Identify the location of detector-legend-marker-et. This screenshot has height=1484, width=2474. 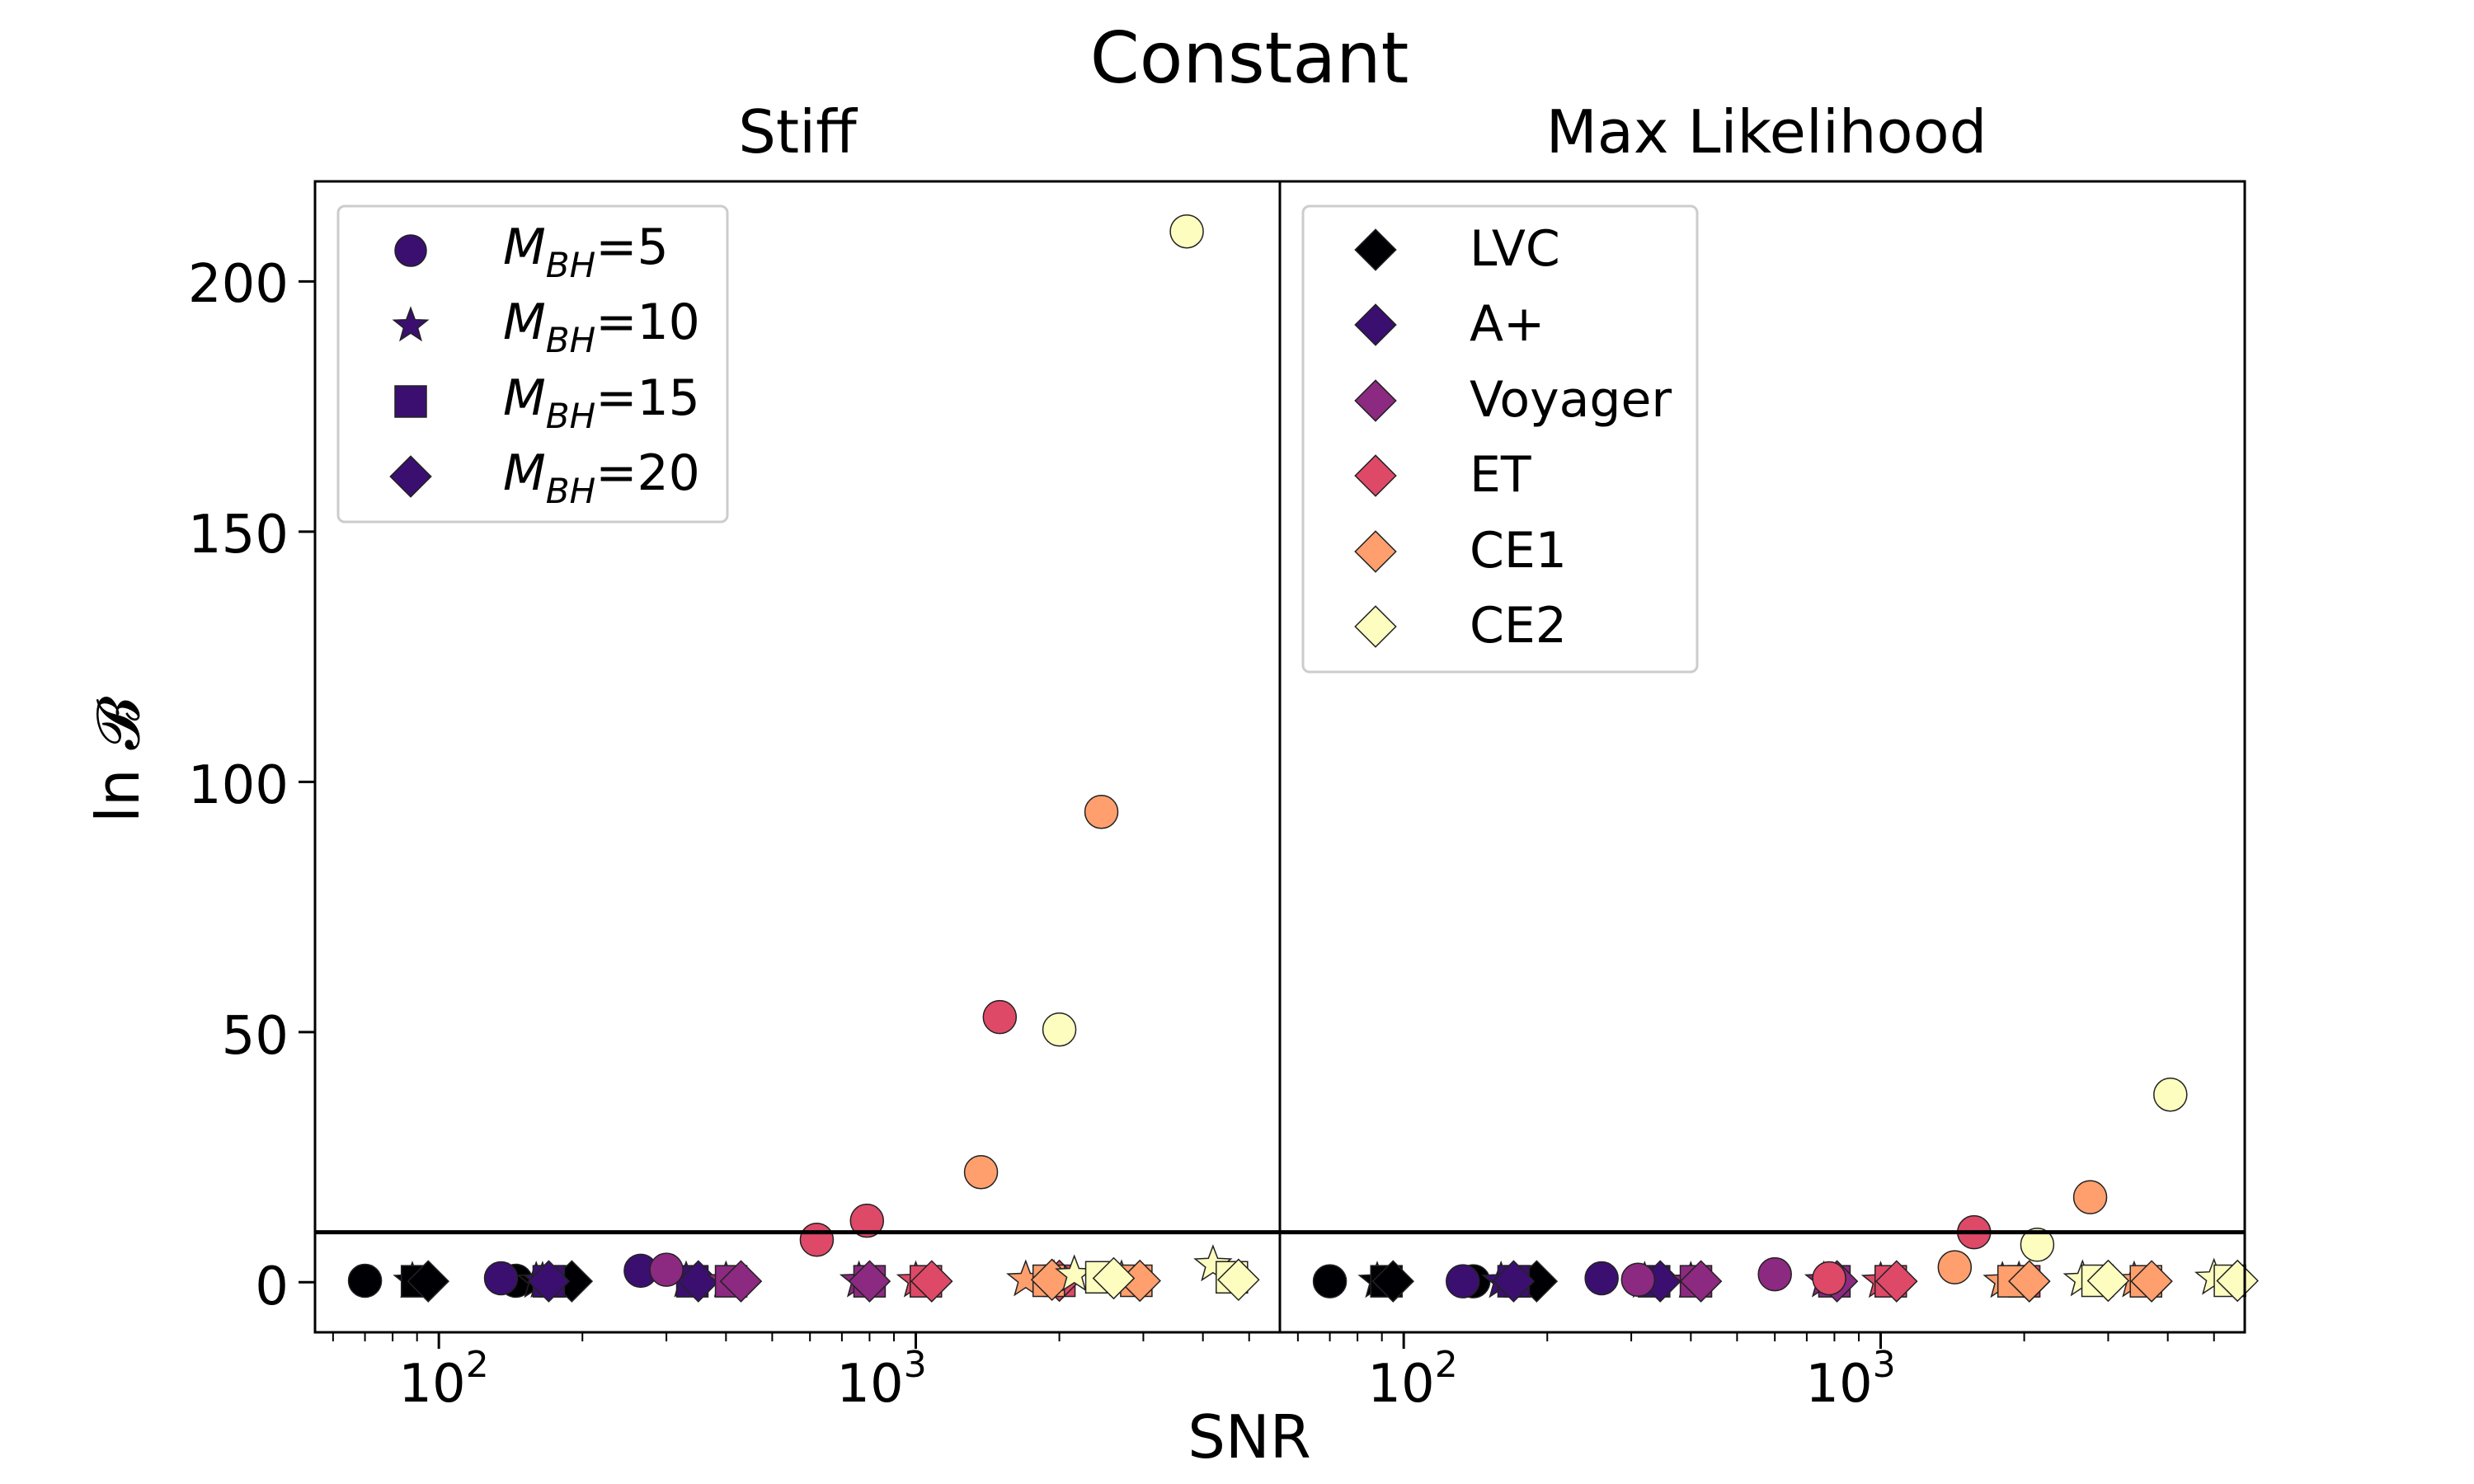
(1375, 476).